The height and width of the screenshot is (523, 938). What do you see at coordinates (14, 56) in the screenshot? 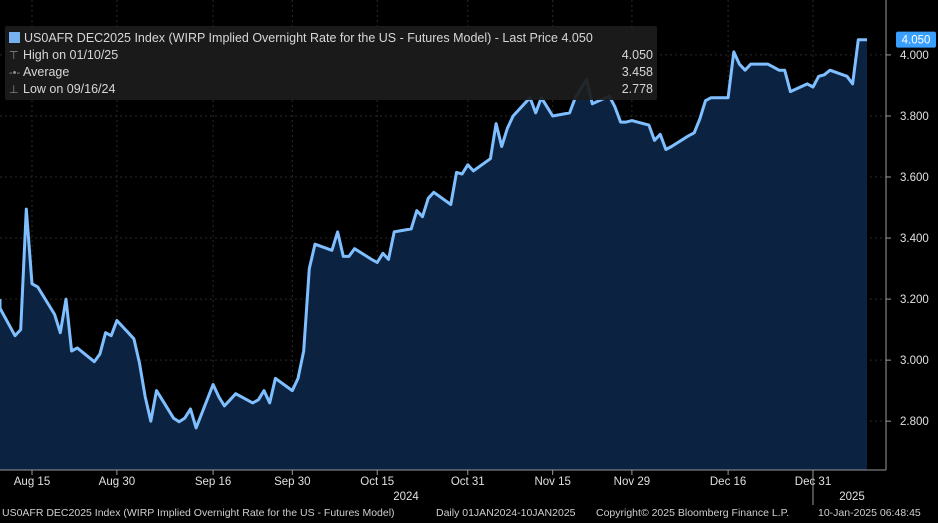
I see `high-glyph-icon: ⊤` at bounding box center [14, 56].